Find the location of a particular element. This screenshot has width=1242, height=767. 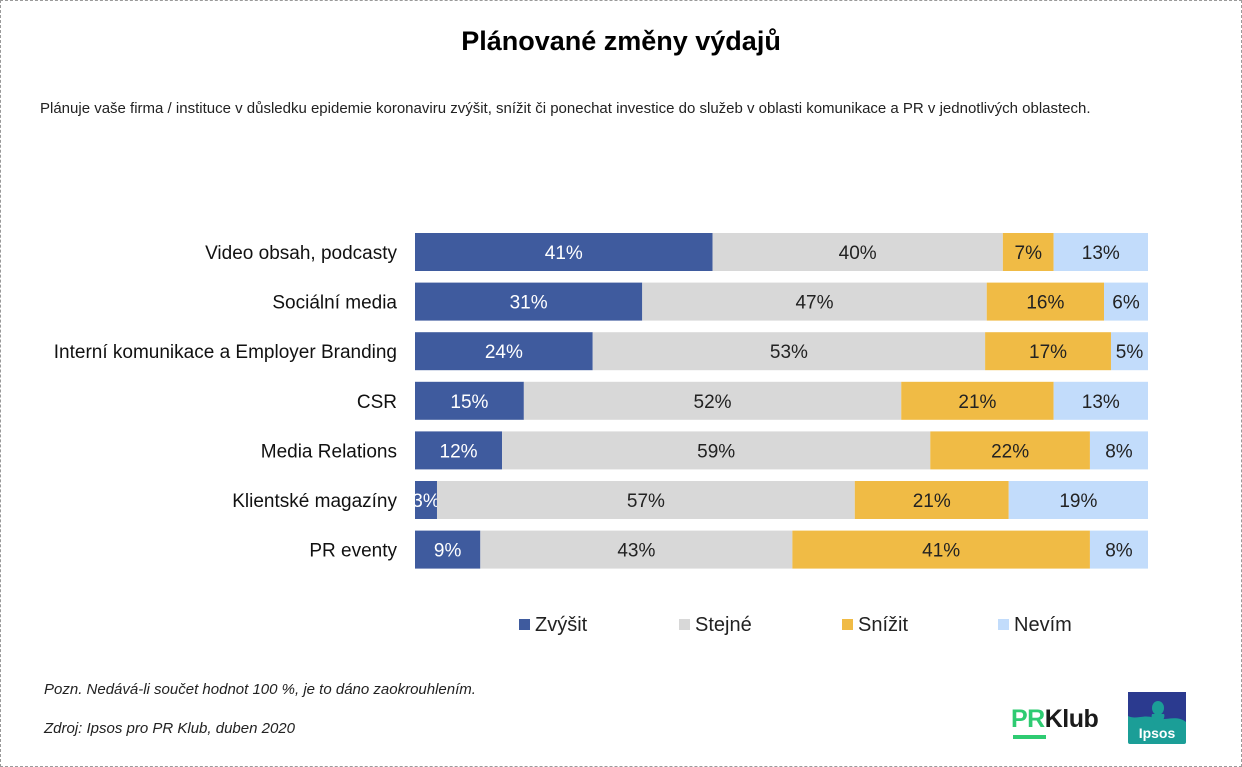

bar-segment-zvysit-socialni-media is located at coordinates (529, 301).